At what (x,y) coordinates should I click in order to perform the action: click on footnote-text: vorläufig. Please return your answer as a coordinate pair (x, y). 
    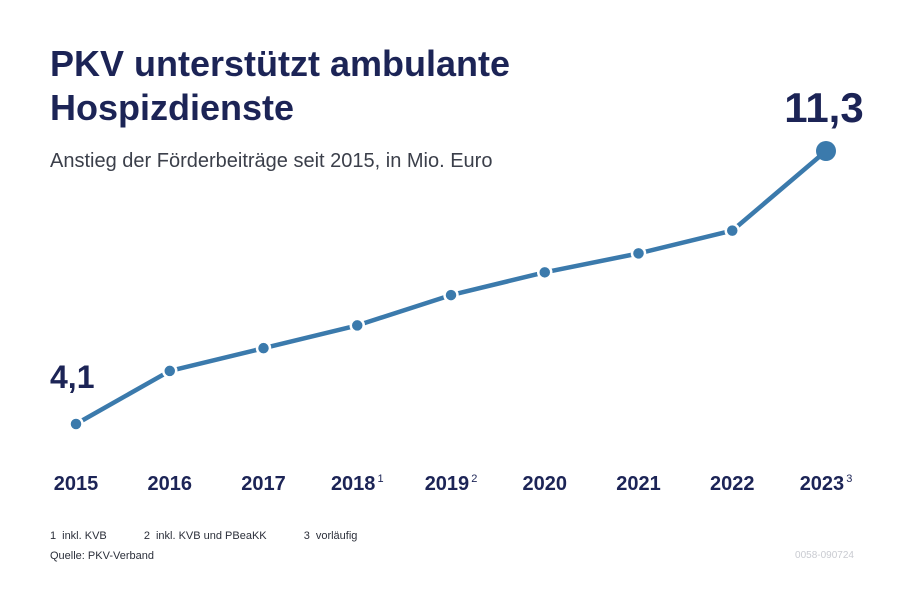
    Looking at the image, I should click on (336, 536).